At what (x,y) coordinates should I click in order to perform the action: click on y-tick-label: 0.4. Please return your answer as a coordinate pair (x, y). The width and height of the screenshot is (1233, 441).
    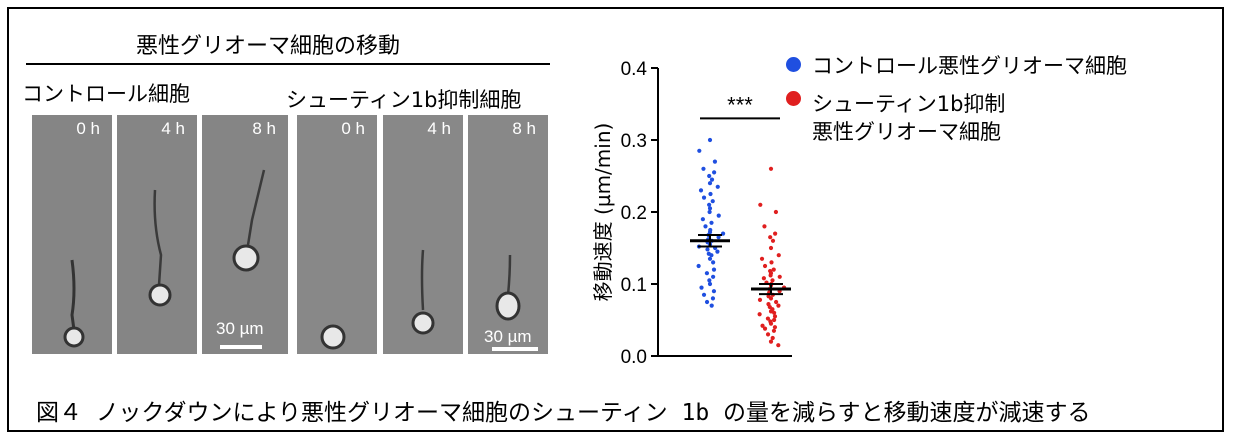
    Looking at the image, I should click on (634, 69).